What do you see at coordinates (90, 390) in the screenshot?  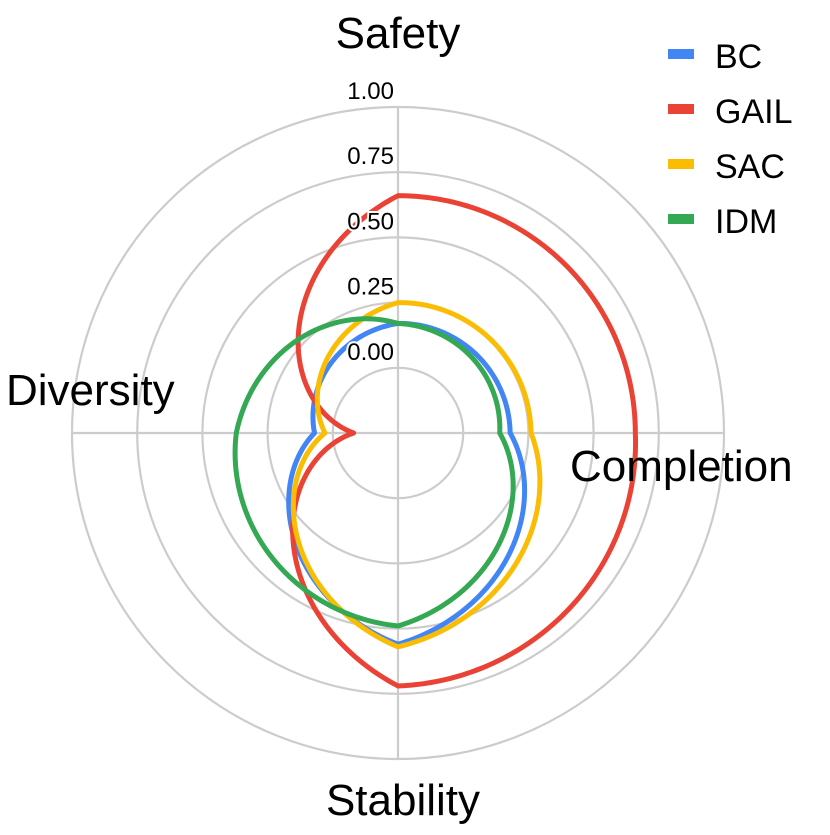 I see `axis-label-diversity: Diversity` at bounding box center [90, 390].